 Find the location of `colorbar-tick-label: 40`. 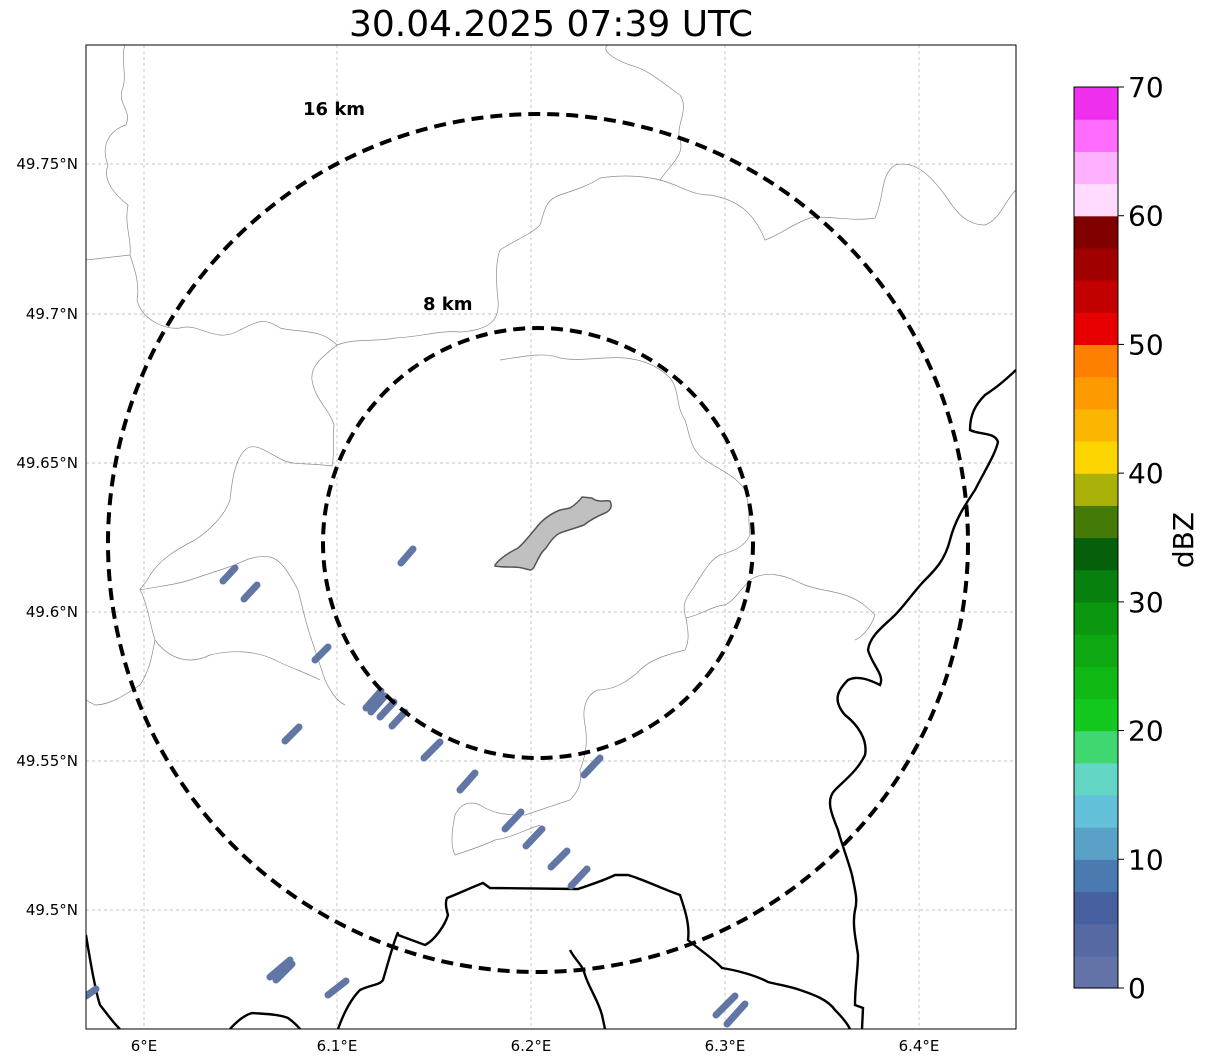

colorbar-tick-label: 40 is located at coordinates (1146, 473).